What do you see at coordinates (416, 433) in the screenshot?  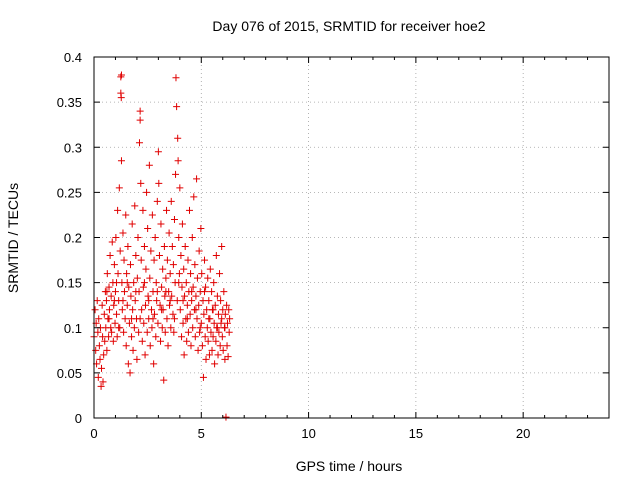 I see `x-tick-label: 15` at bounding box center [416, 433].